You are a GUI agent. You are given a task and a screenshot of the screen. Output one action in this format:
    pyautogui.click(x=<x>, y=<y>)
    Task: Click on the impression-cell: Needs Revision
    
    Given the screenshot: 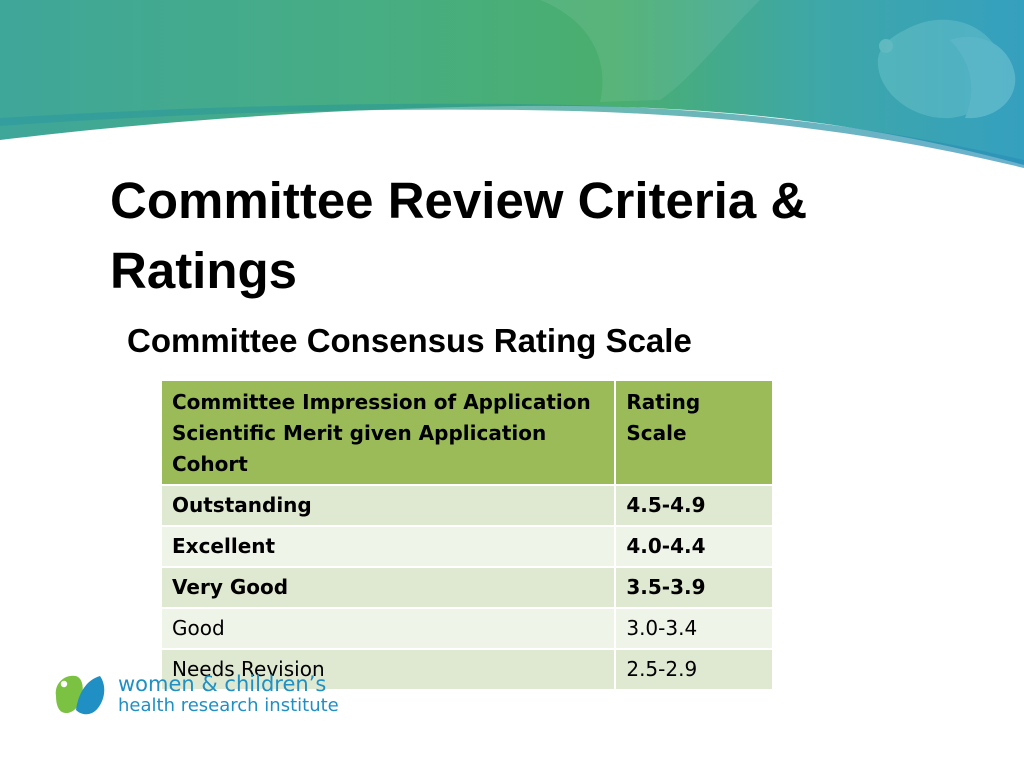 What is the action you would take?
    pyautogui.click(x=388, y=669)
    